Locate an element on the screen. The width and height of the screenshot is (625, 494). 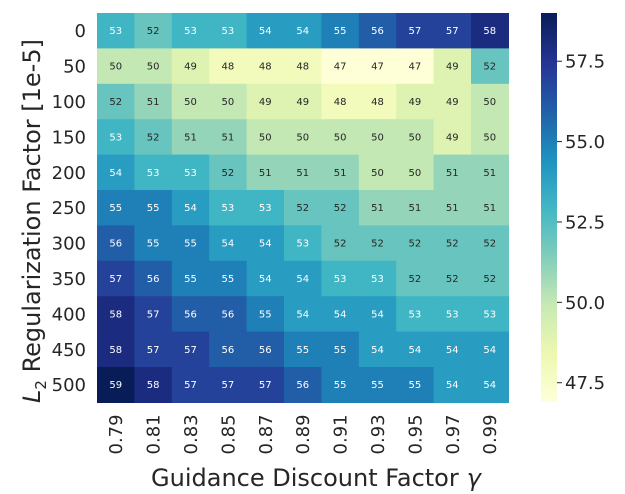
x-tick-label: 0.97 is located at coordinates (453, 434).